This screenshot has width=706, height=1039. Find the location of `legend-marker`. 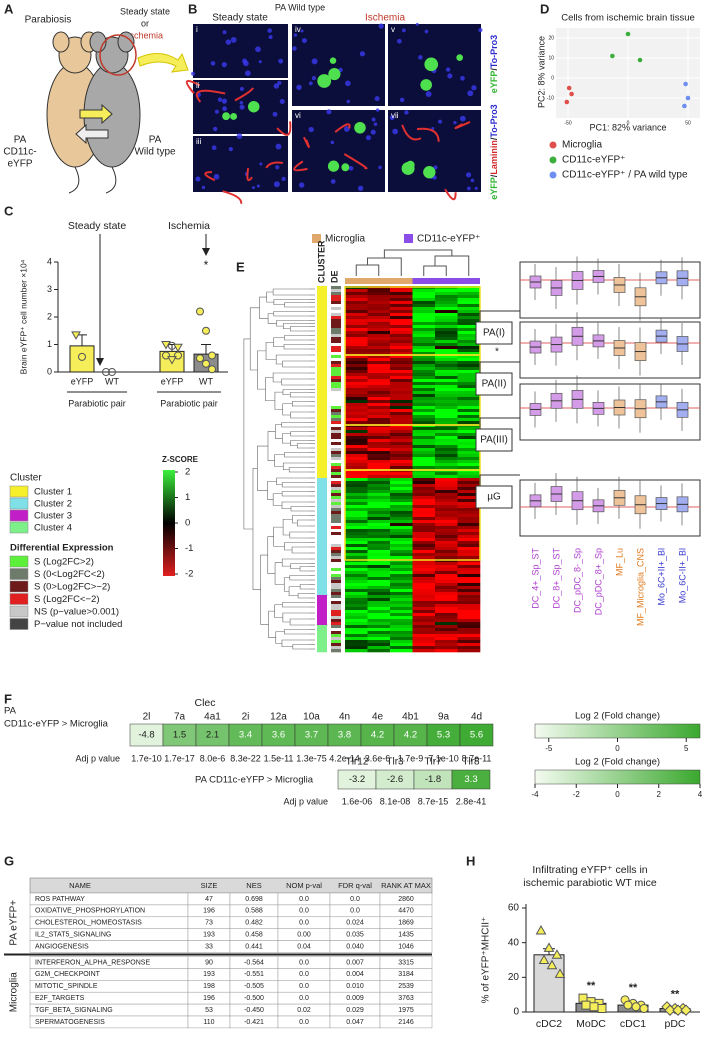

legend-marker is located at coordinates (553, 160).